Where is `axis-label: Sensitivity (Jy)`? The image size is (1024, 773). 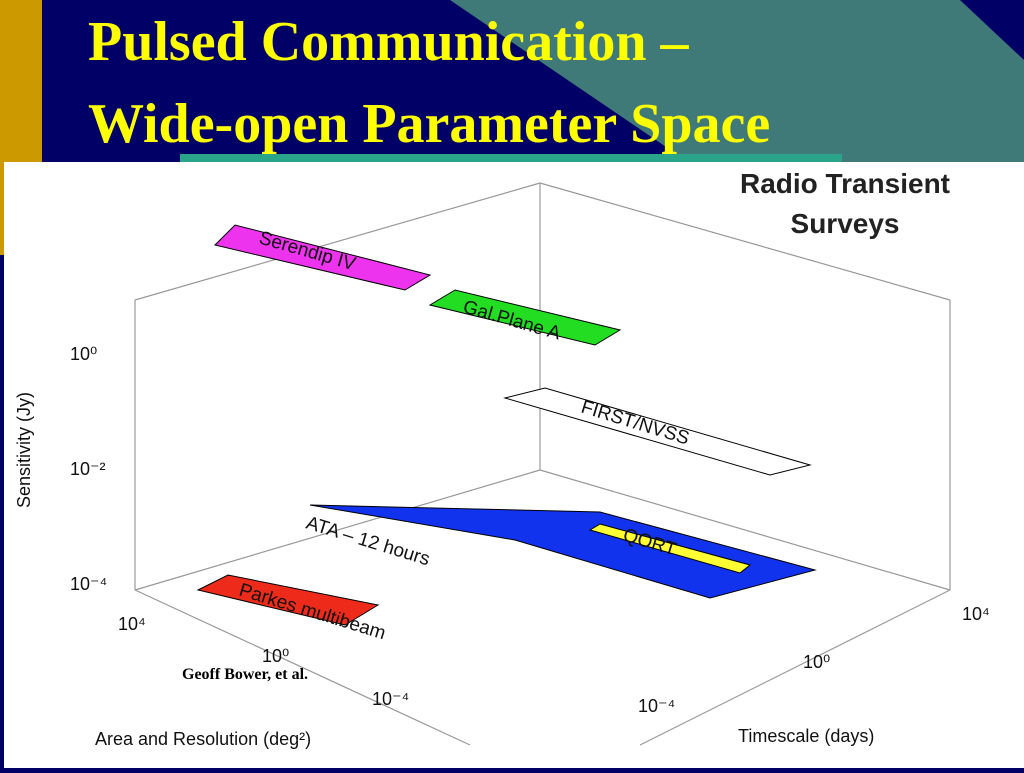 axis-label: Sensitivity (Jy) is located at coordinates (24, 450).